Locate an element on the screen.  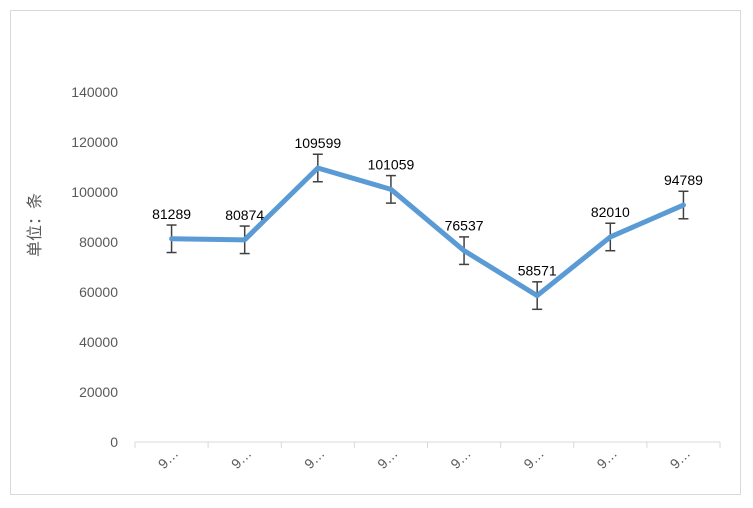
data-label: 82010 is located at coordinates (610, 212).